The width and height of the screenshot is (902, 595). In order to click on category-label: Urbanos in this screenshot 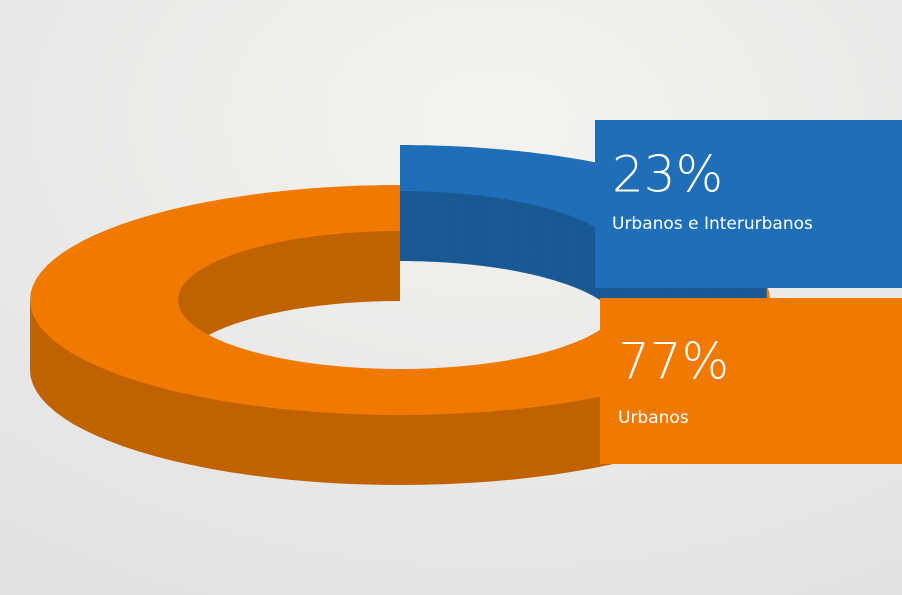, I will do `click(653, 418)`.